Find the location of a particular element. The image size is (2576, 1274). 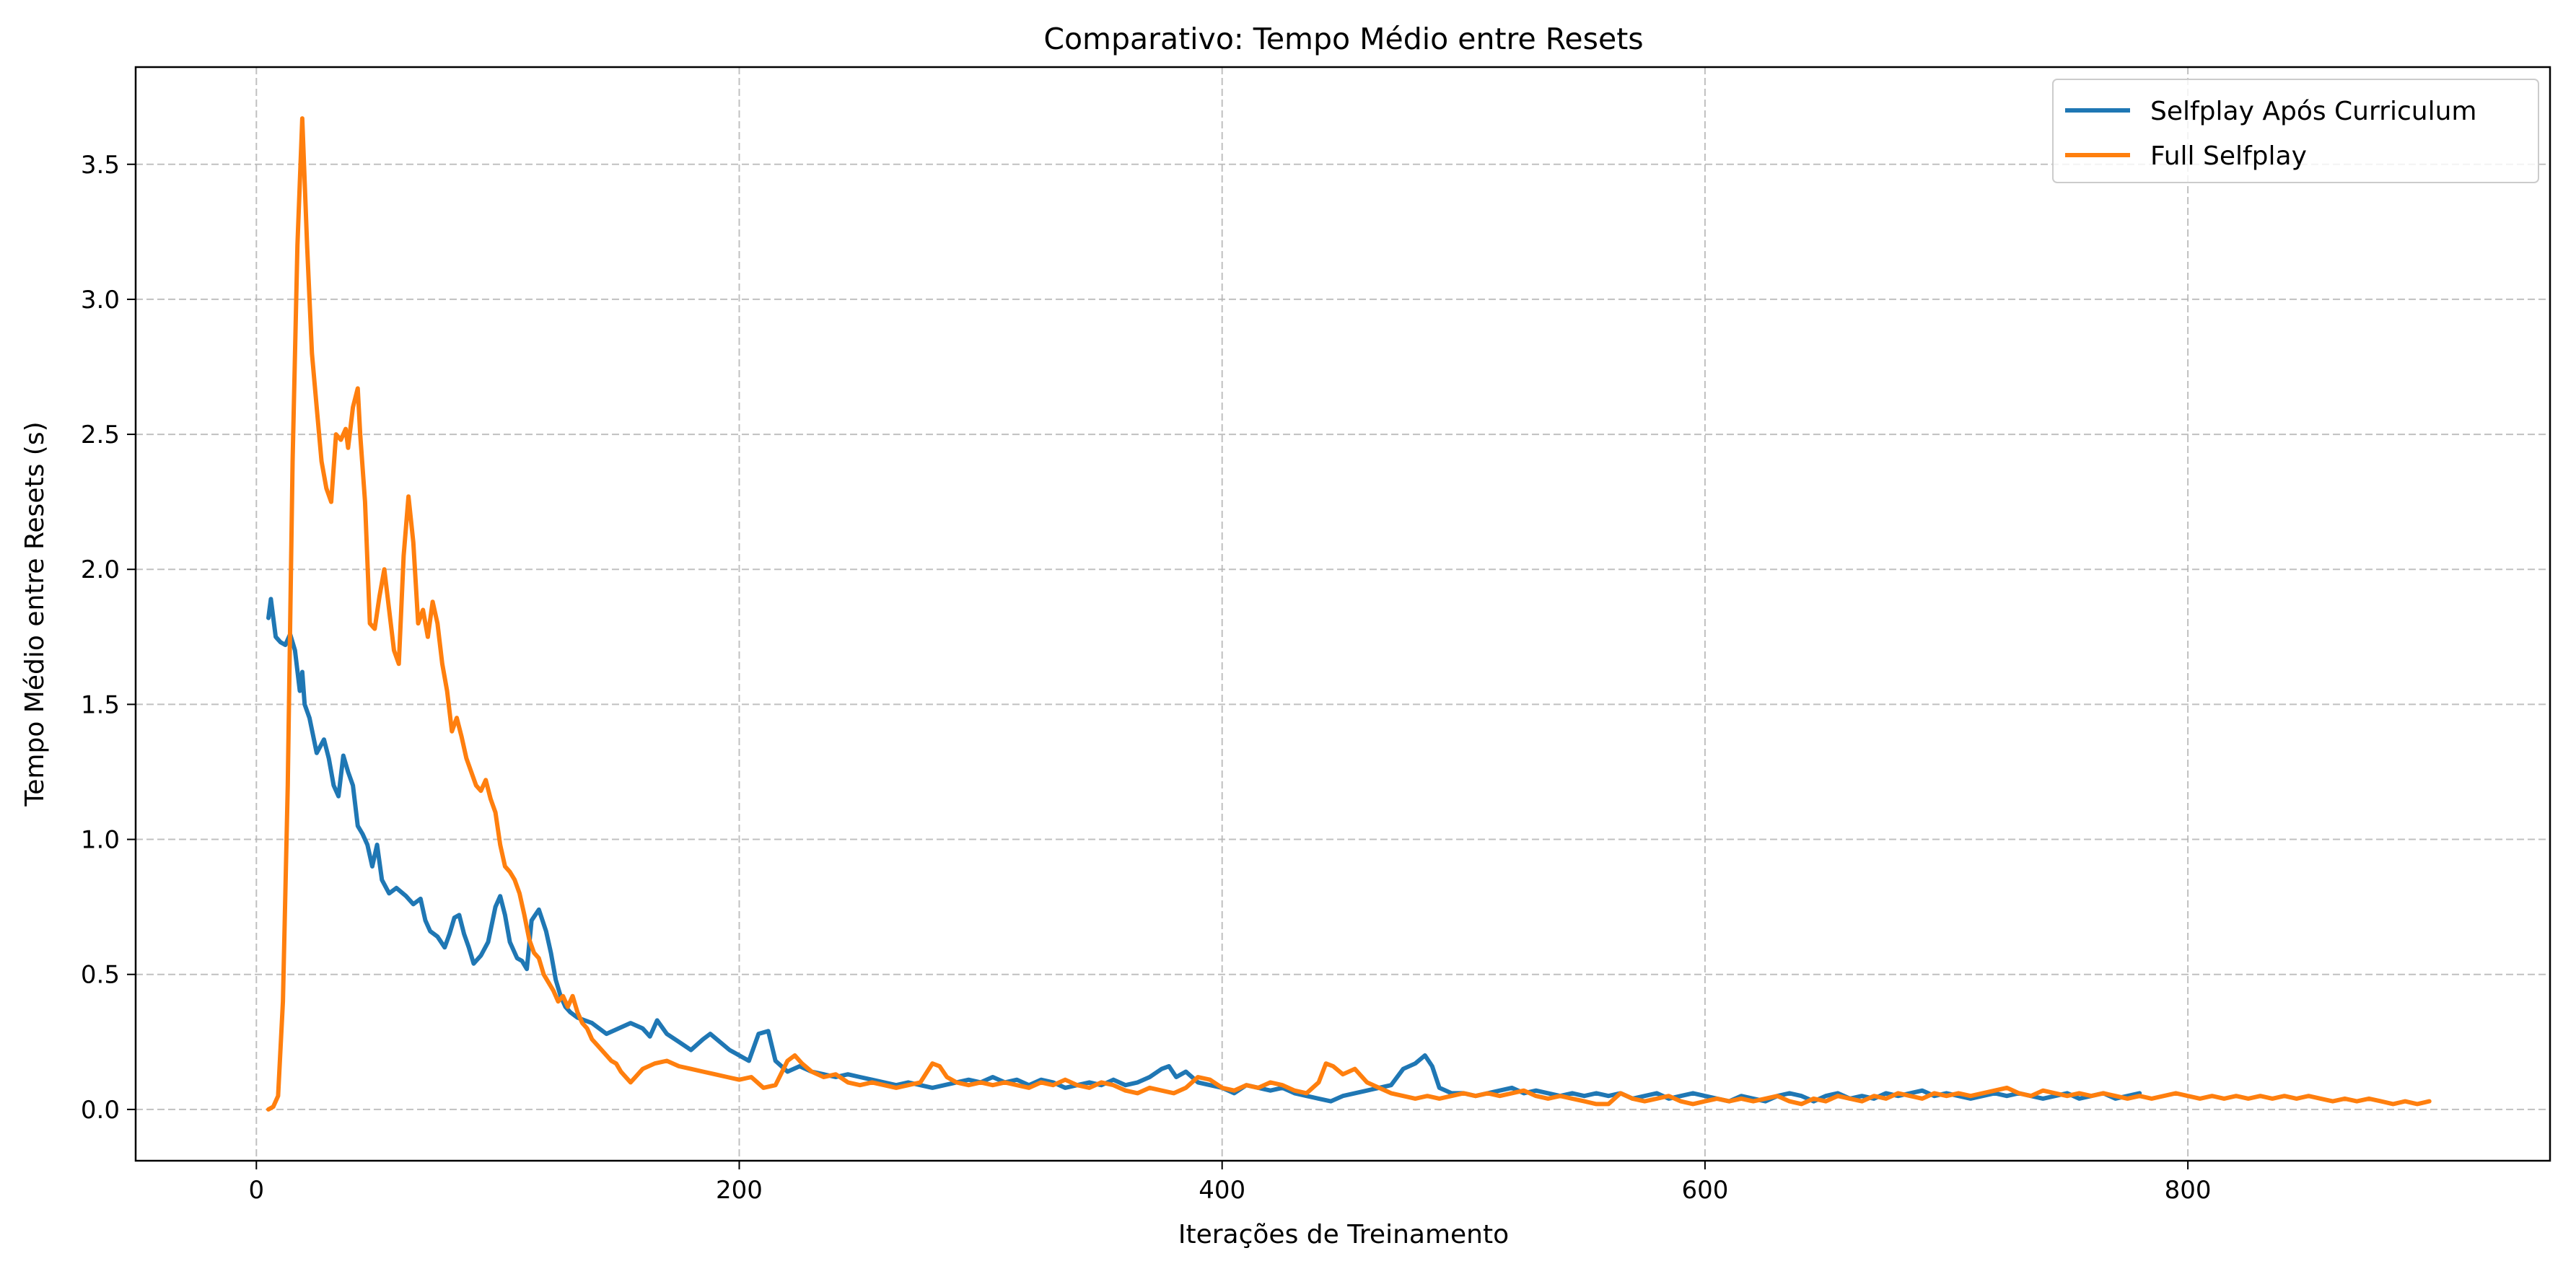

y-tick-label: 2.5 is located at coordinates (101, 435).